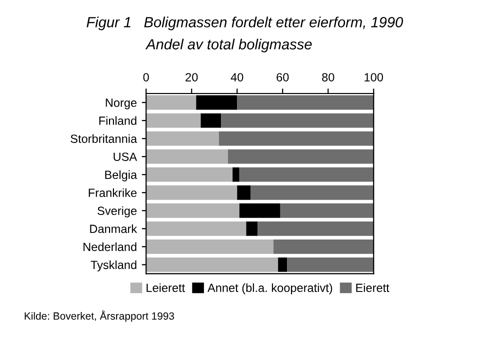 The width and height of the screenshot is (479, 340). What do you see at coordinates (99, 316) in the screenshot?
I see `text: Kilde: Boverket, Årsrapport 1993` at bounding box center [99, 316].